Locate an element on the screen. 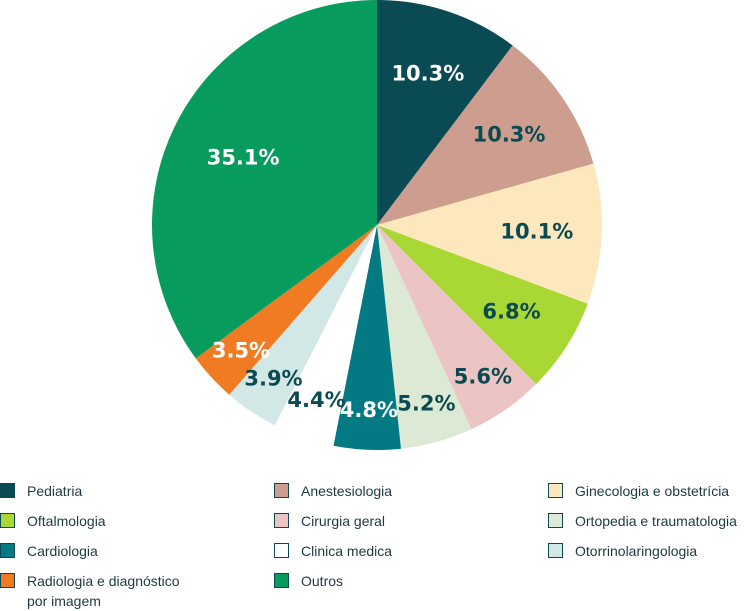 The width and height of the screenshot is (753, 611). legend-item-pediatria: Pediatria is located at coordinates (41, 491).